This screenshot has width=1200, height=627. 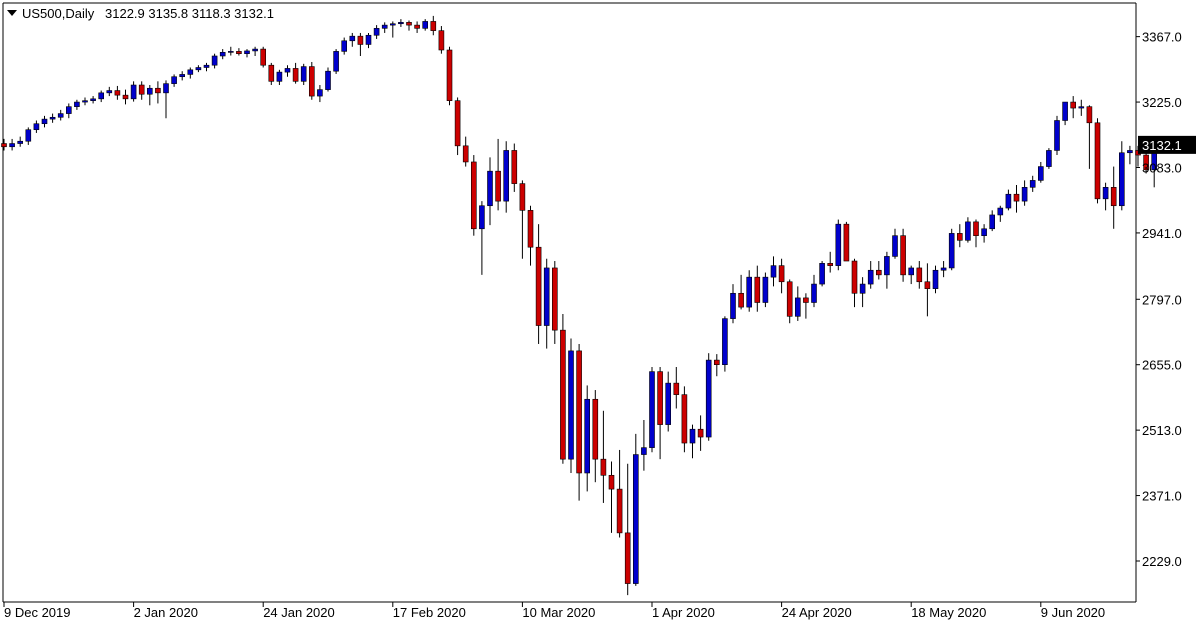 I want to click on price-tick-label: 2655.0, so click(x=1162, y=365).